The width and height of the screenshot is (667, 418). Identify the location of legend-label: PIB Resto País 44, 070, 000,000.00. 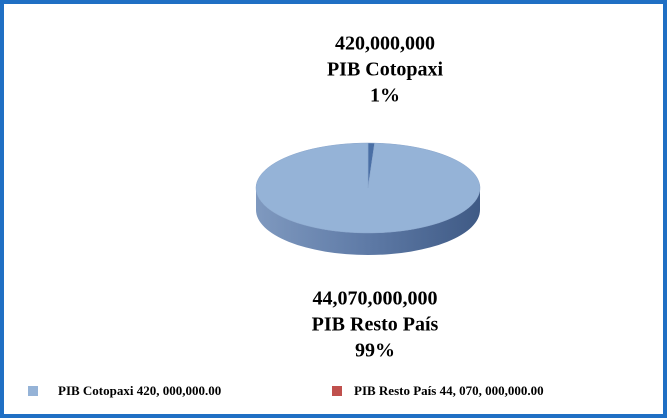
(449, 390).